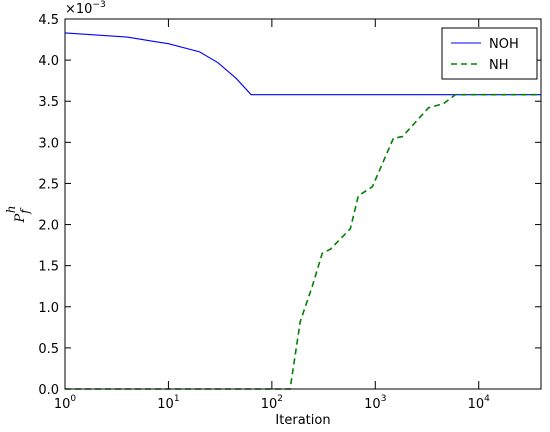 This screenshot has width=550, height=432. What do you see at coordinates (48, 267) in the screenshot?
I see `y-tick-label: 1.5` at bounding box center [48, 267].